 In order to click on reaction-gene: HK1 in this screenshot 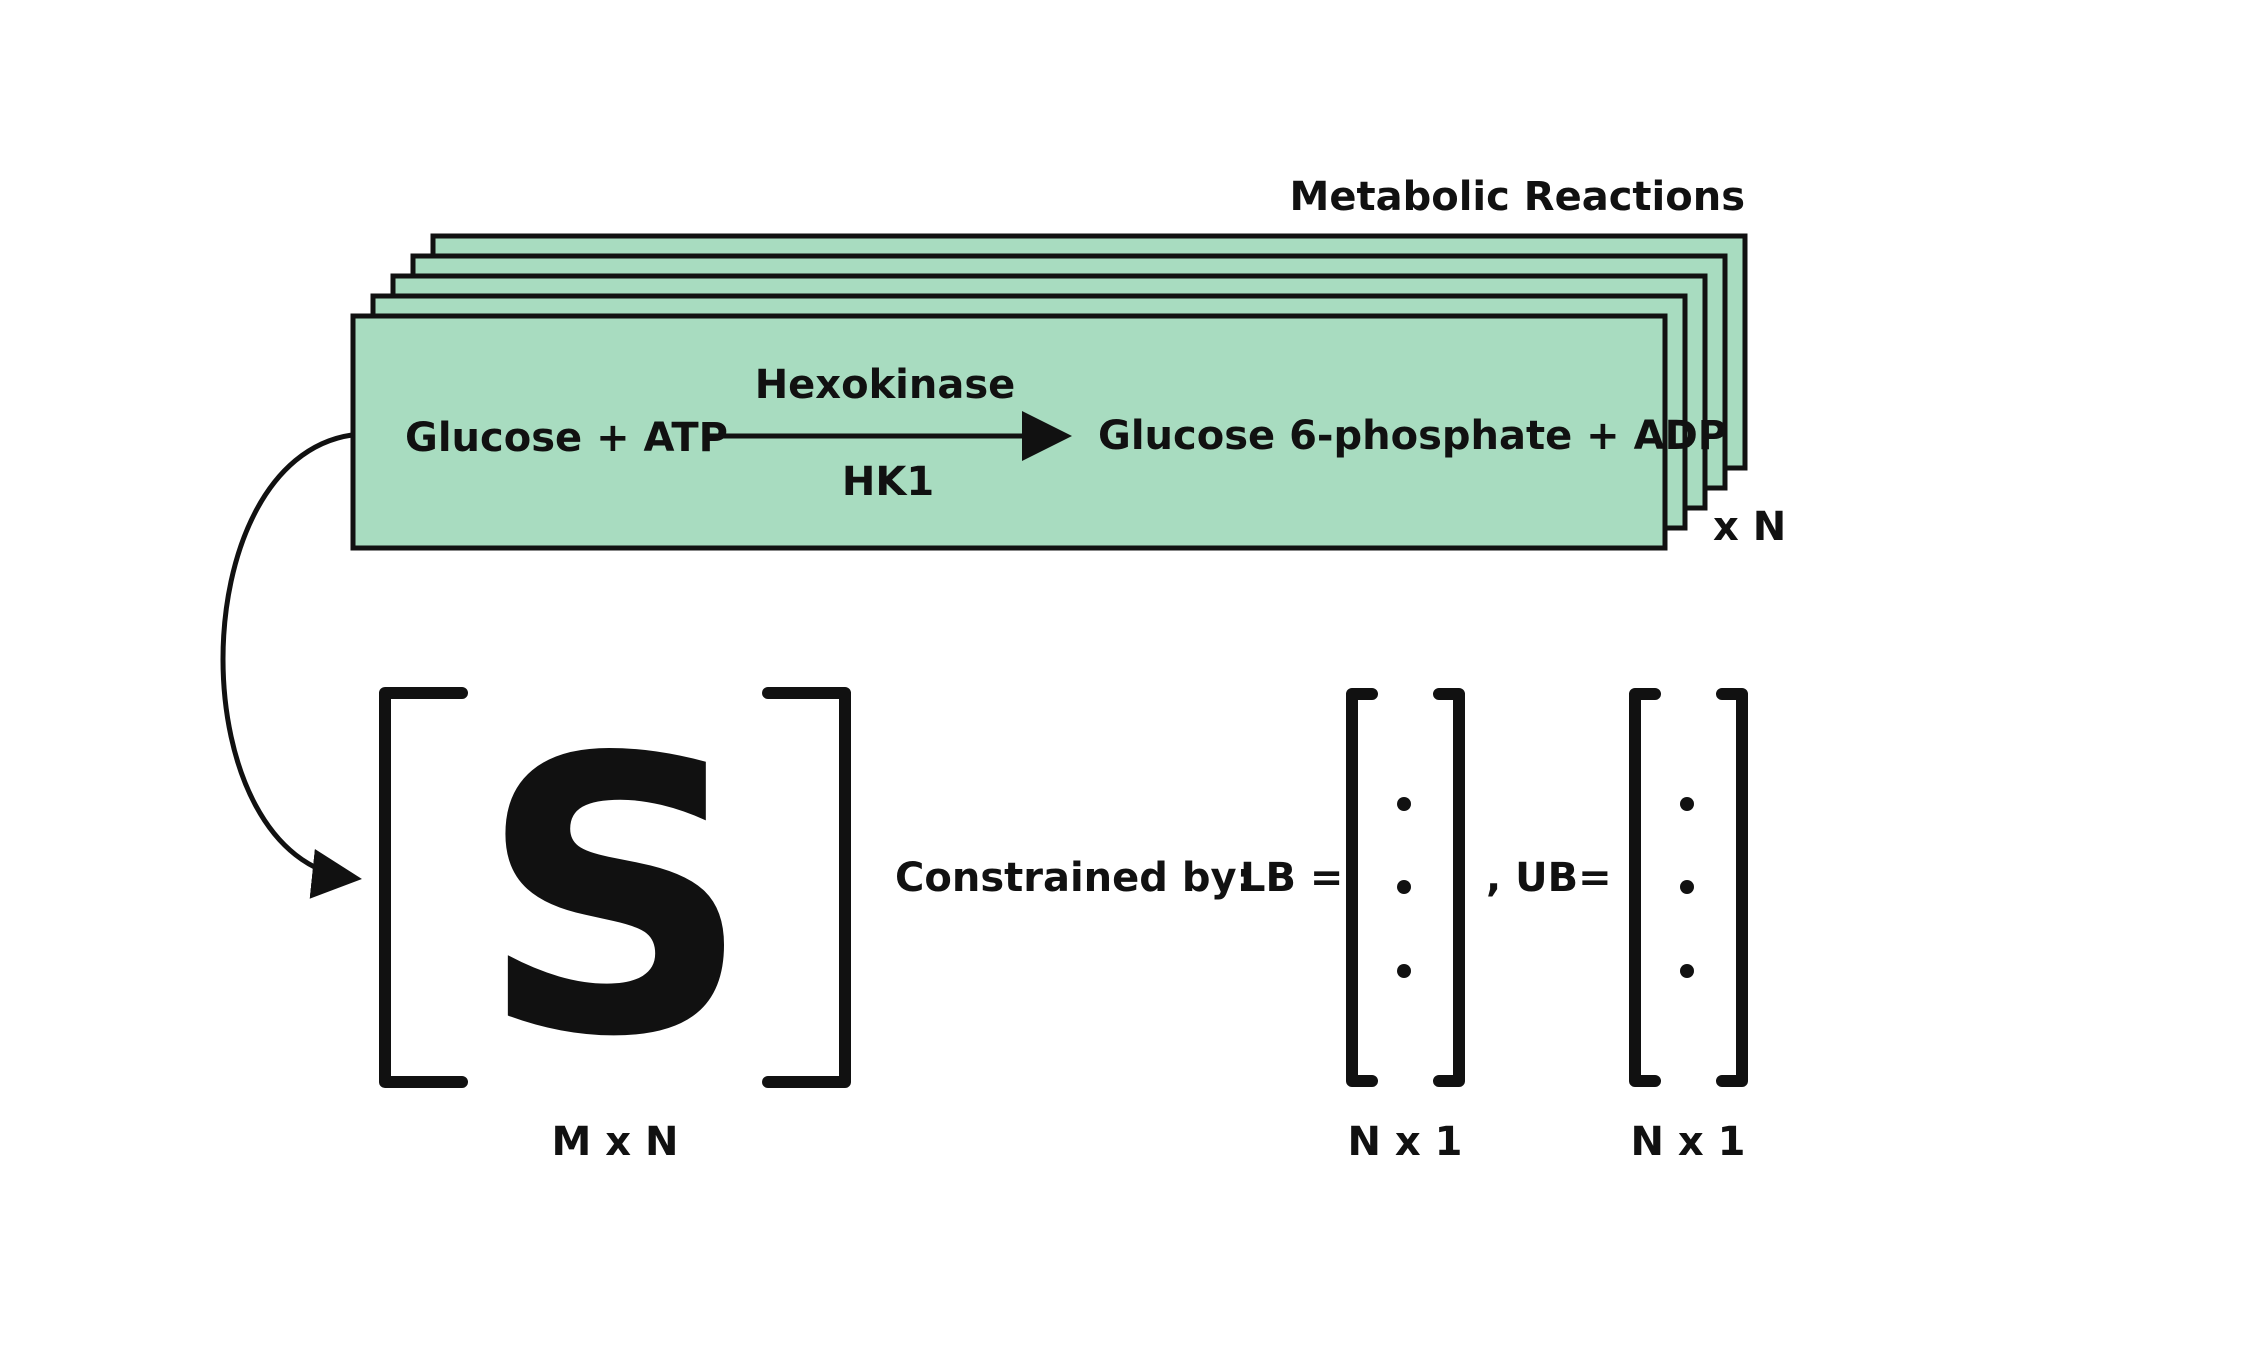, I will do `click(888, 482)`.